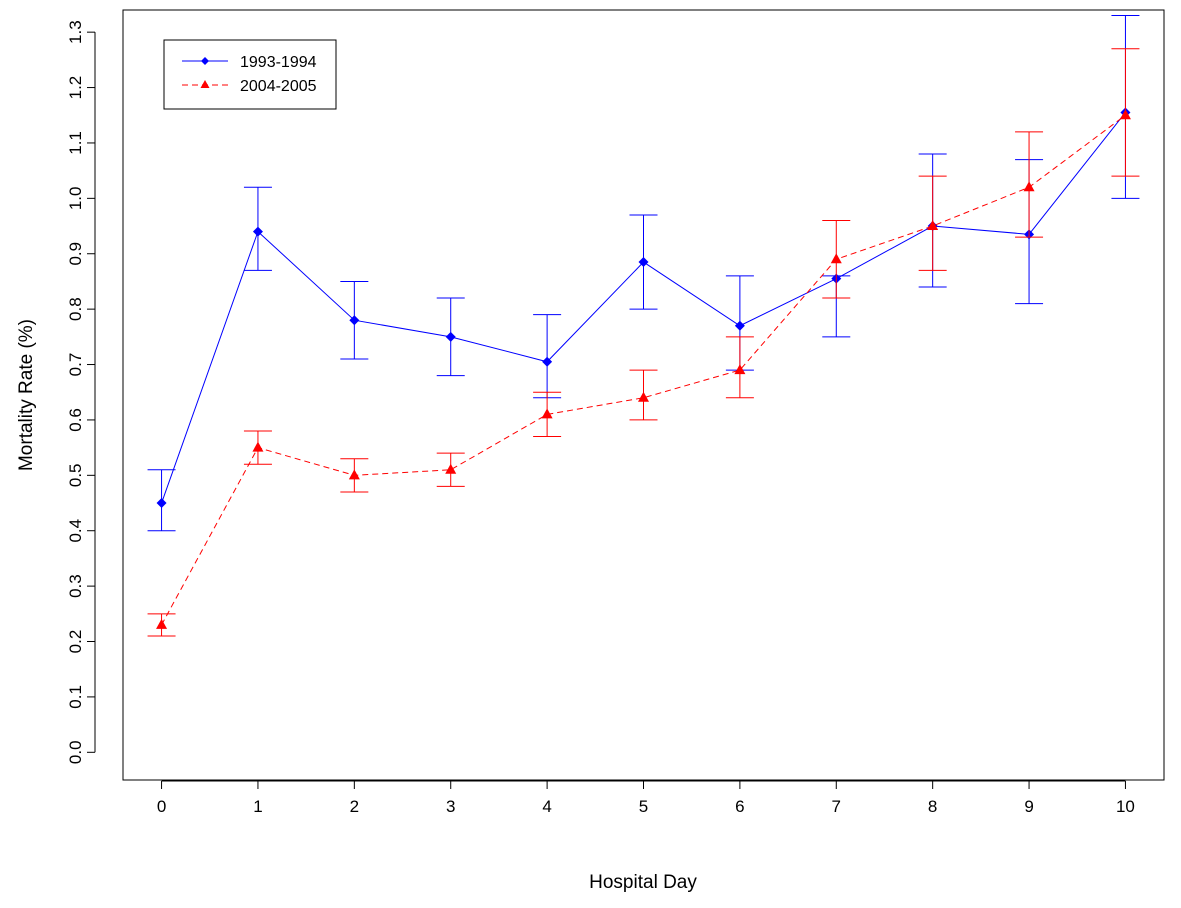  What do you see at coordinates (278, 86) in the screenshot?
I see `legend-label: 2004-2005` at bounding box center [278, 86].